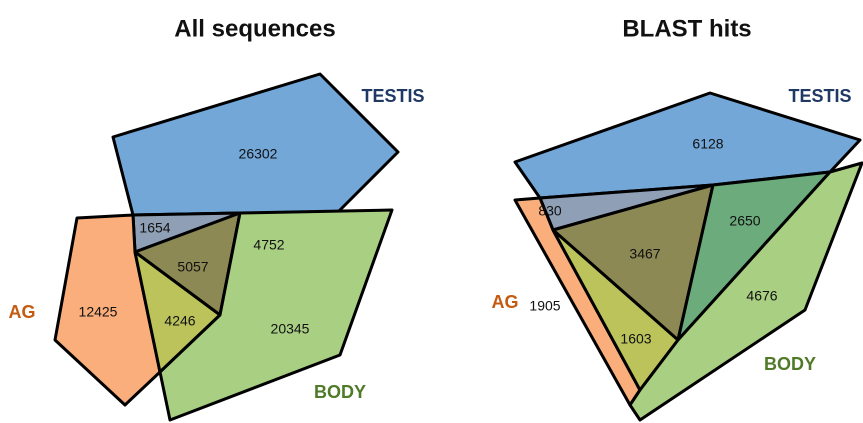  I want to click on region-count: 4246, so click(179, 321).